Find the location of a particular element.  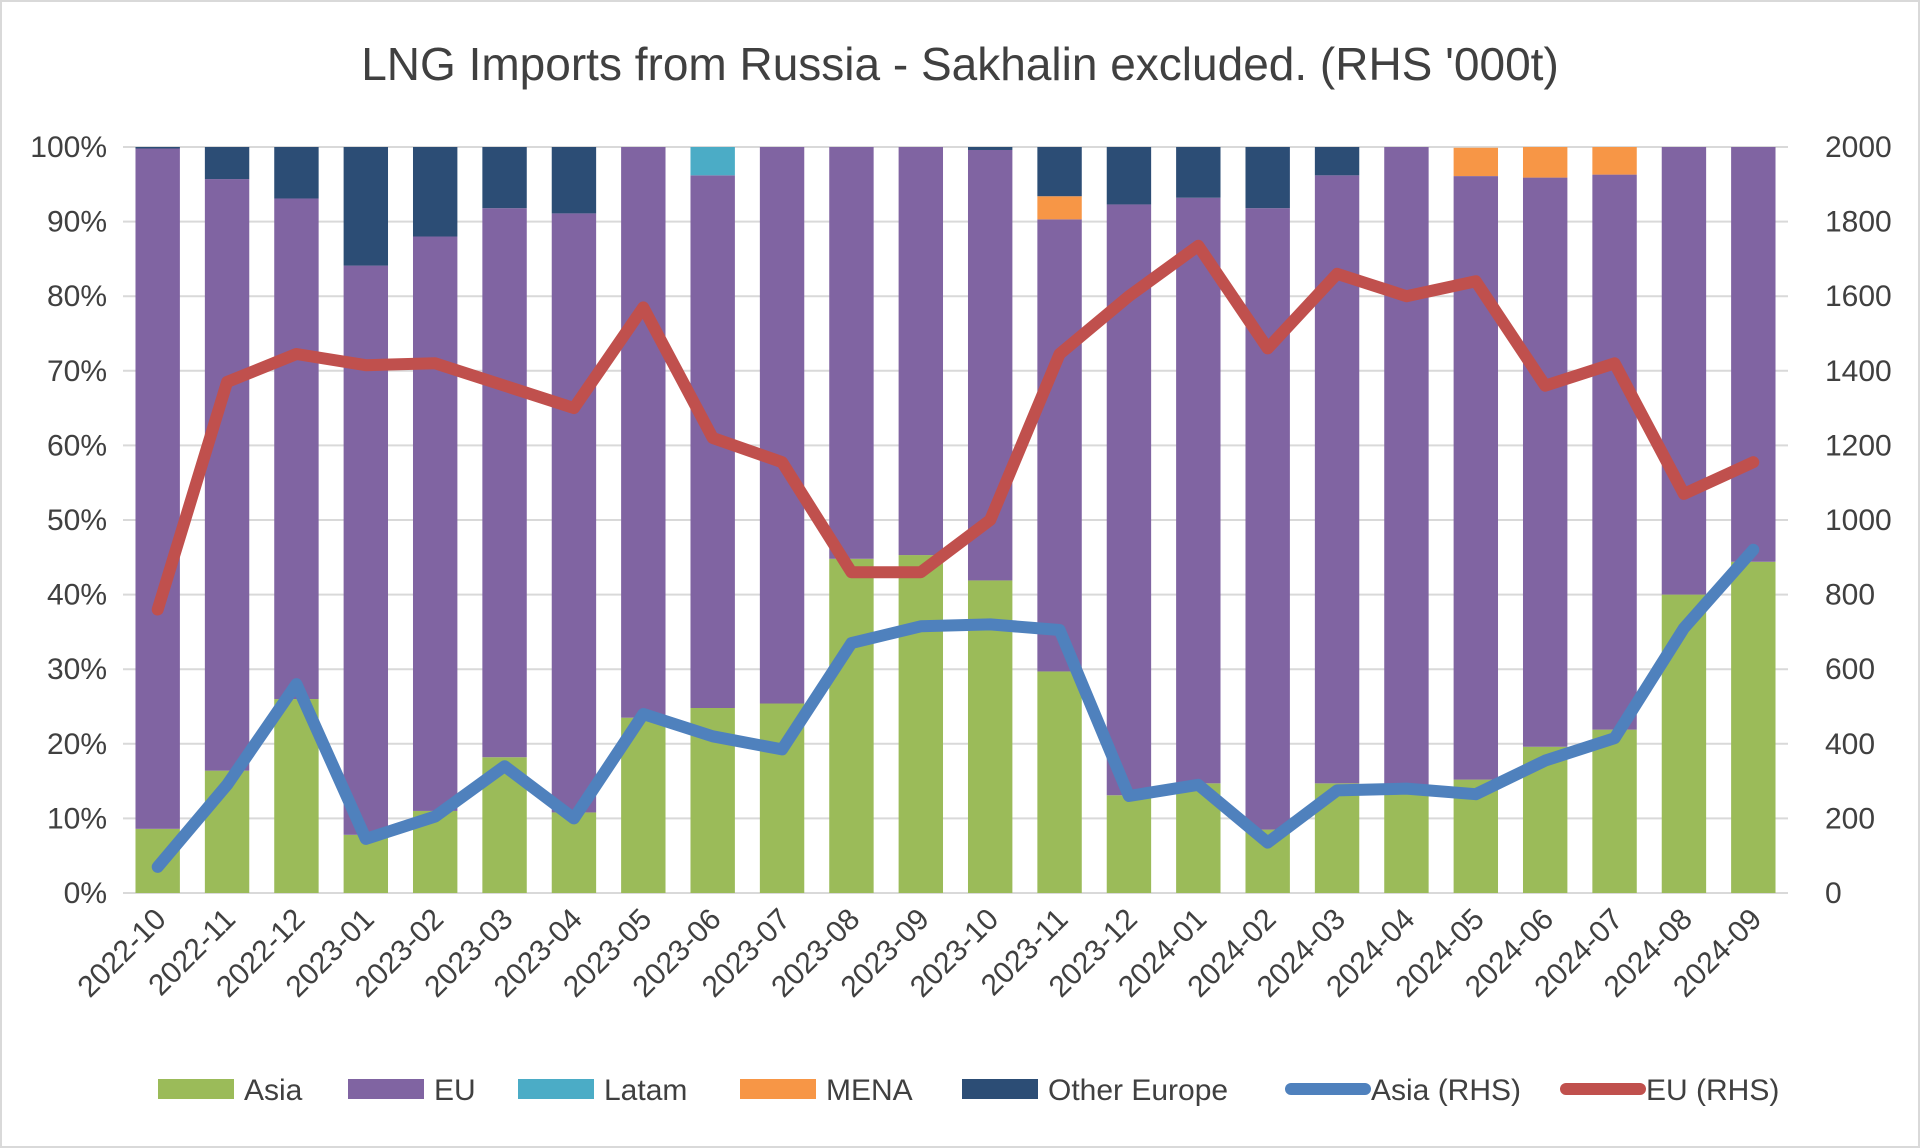

right-tick-label: 0 is located at coordinates (1833, 893).